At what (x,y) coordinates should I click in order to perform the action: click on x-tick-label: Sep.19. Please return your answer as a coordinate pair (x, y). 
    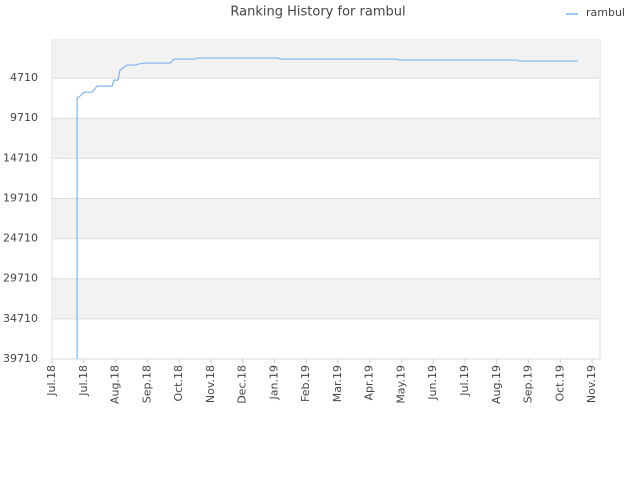
    Looking at the image, I should click on (528, 384).